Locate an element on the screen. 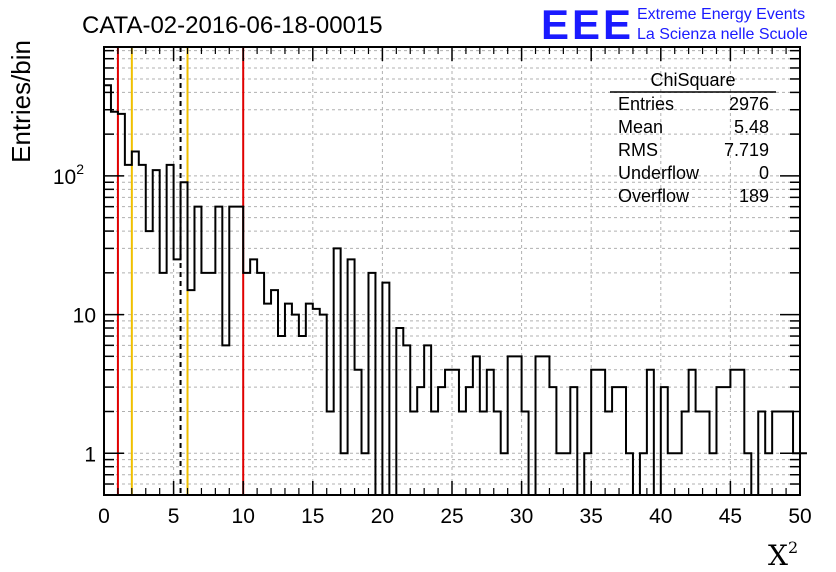  x-tick-label: 0 is located at coordinates (104, 516).